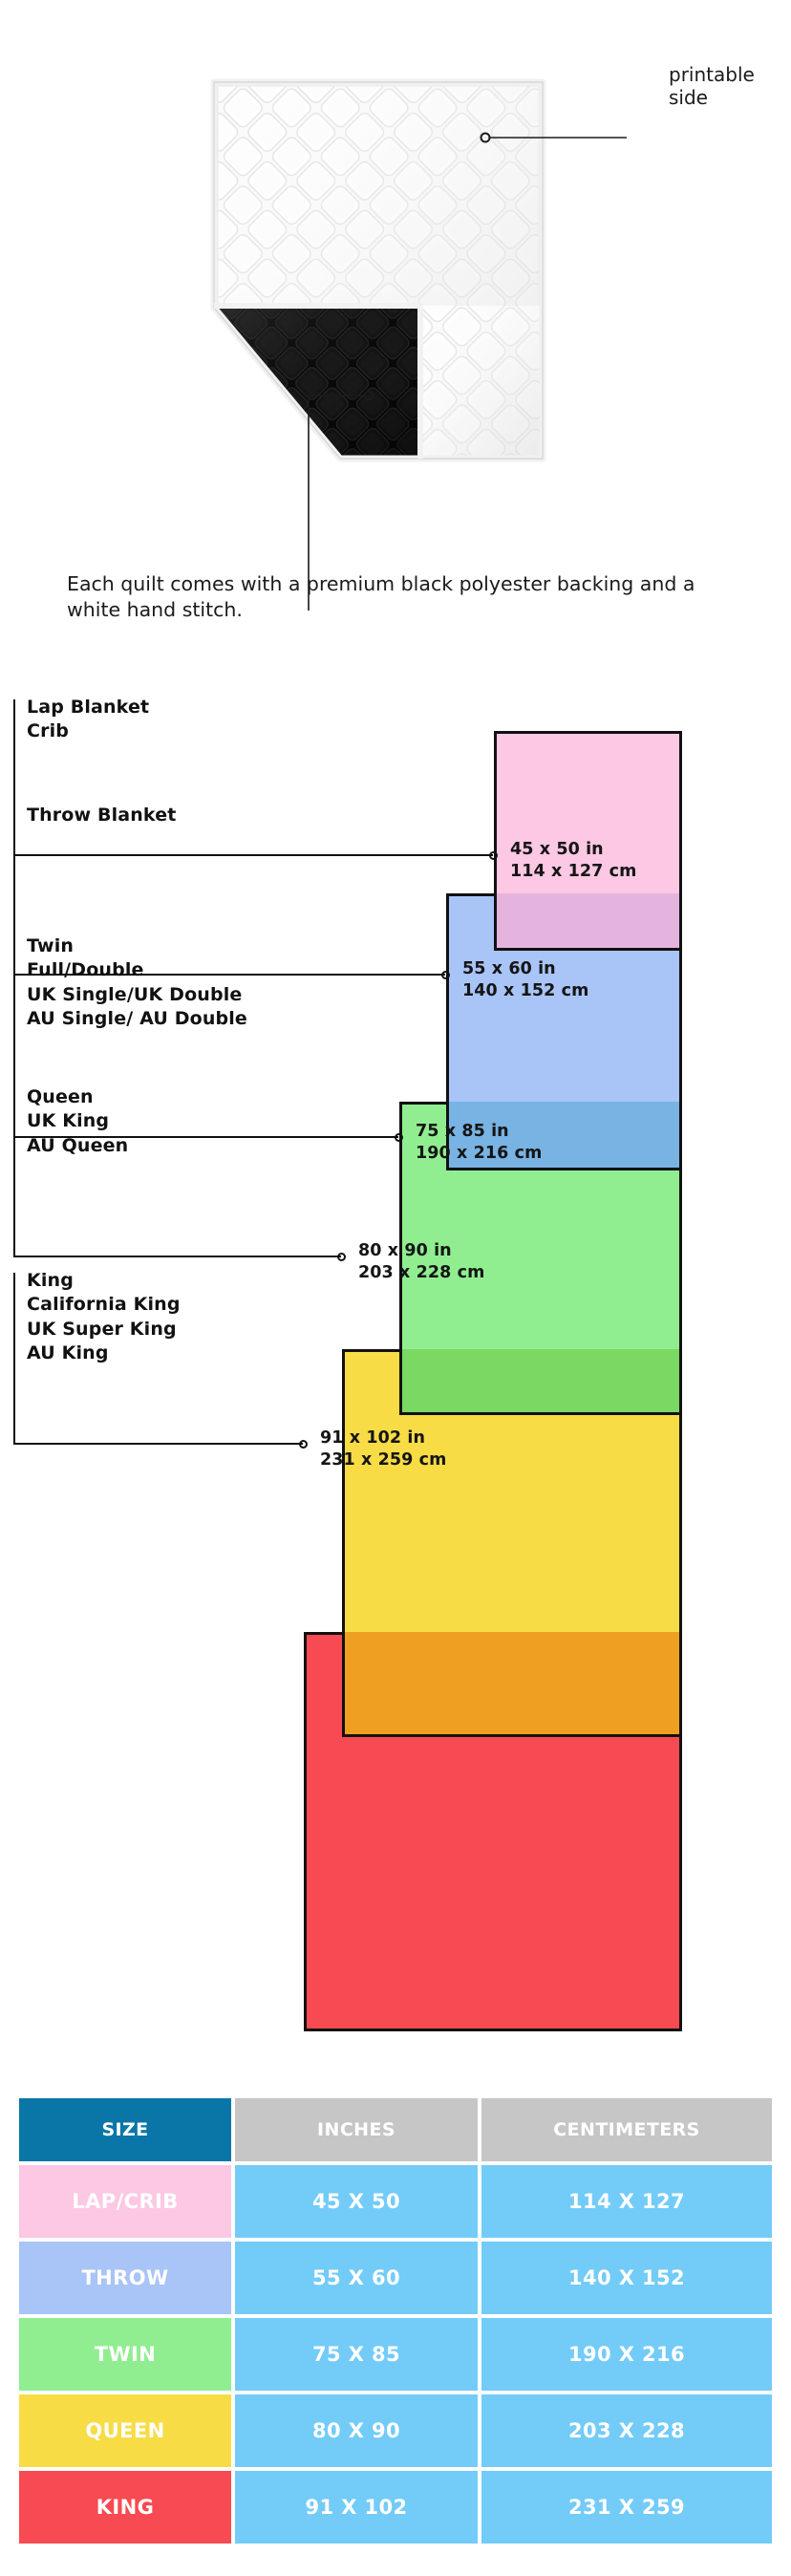 This screenshot has width=791, height=2576. Describe the element at coordinates (494, 855) in the screenshot. I see `leader-dot-lap-crib` at that location.